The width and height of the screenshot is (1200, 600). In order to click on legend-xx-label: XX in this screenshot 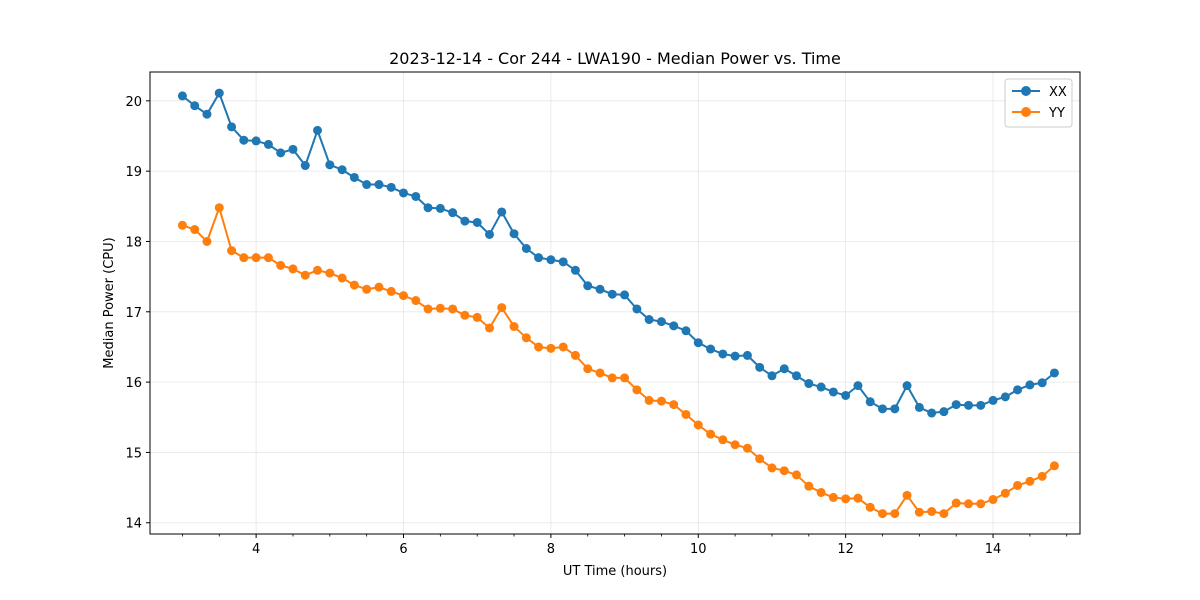, I will do `click(1058, 92)`.